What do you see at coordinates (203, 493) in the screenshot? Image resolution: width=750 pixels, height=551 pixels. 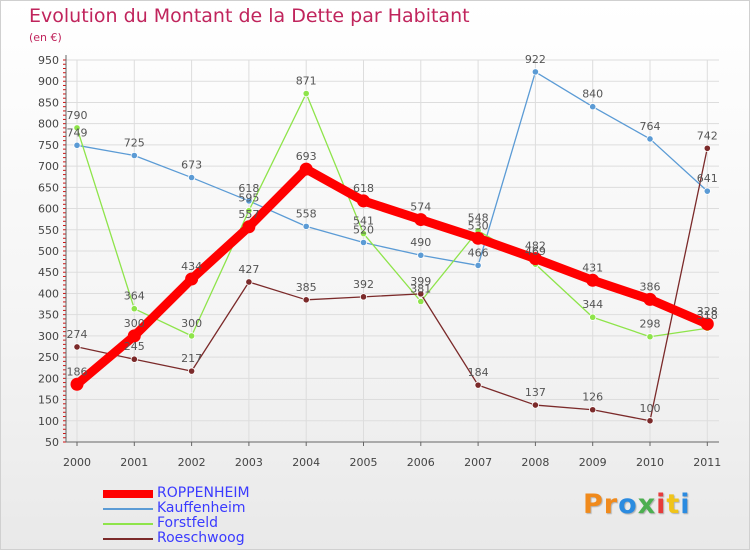 I see `legend-label: ROPPENHEIM` at bounding box center [203, 493].